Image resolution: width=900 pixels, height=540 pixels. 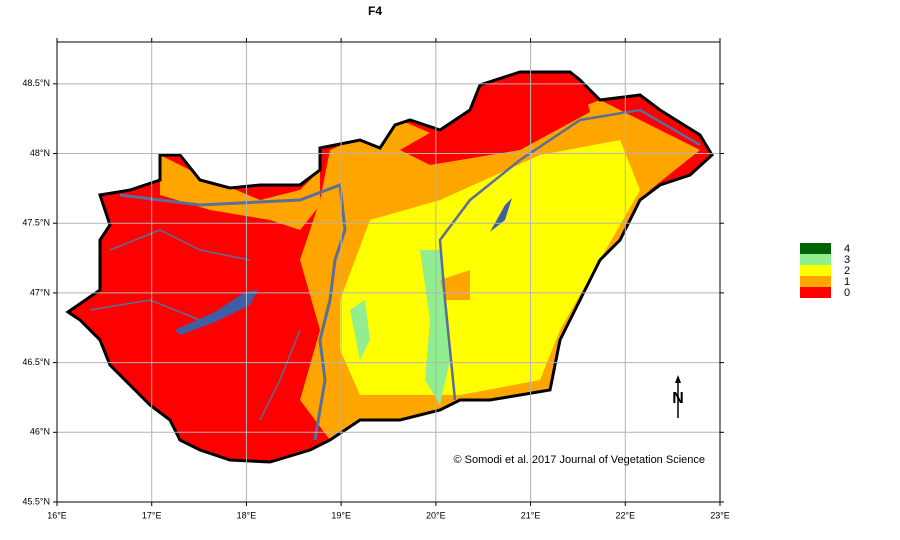 I want to click on legend-label: 1, so click(x=847, y=282).